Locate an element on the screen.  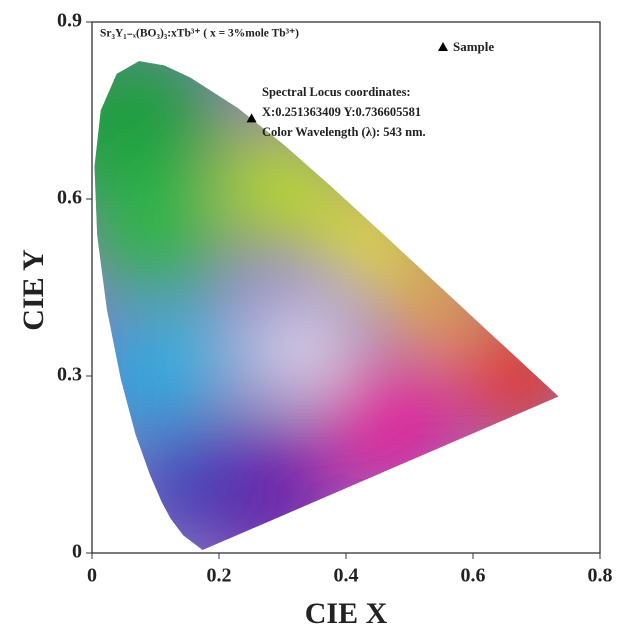
annotation: Spectral Locus coordinates: is located at coordinates (336, 92).